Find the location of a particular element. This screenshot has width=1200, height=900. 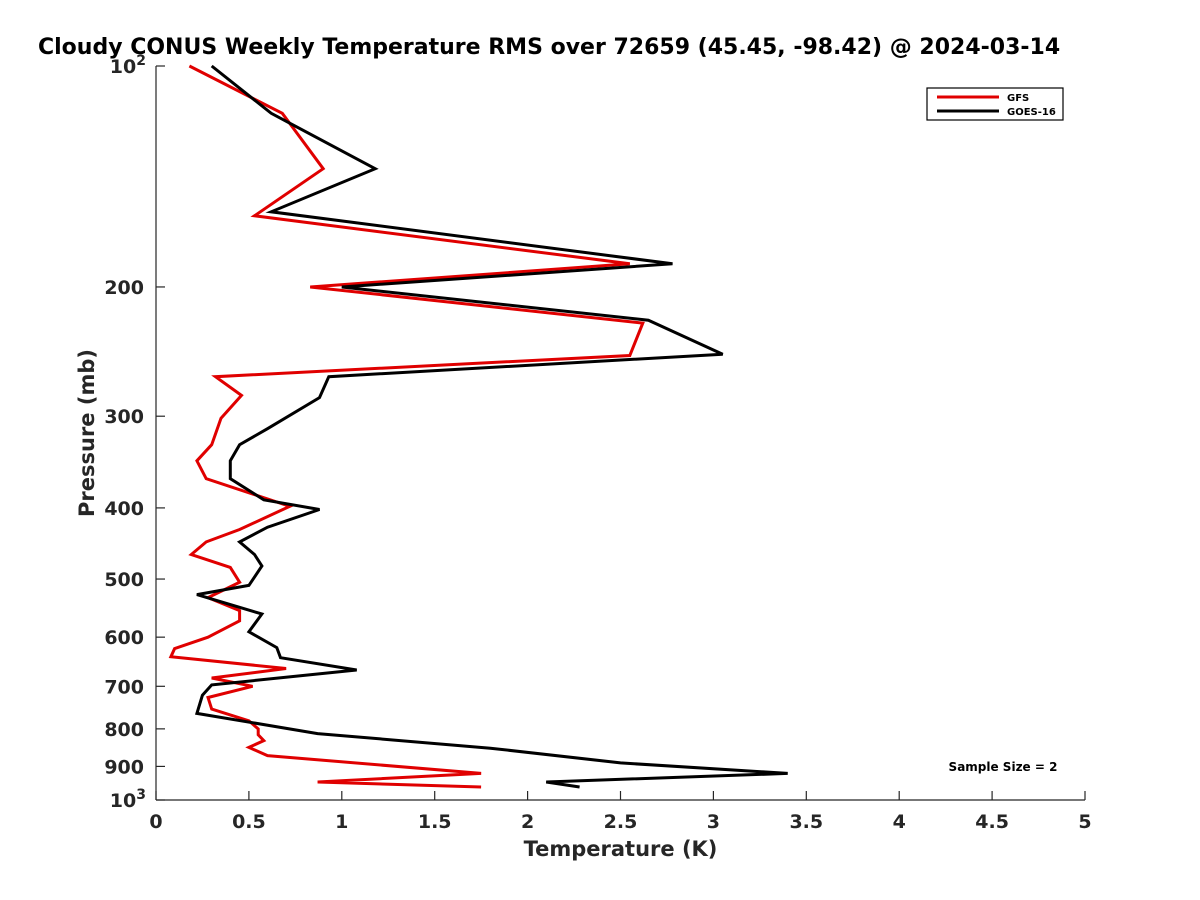

x-tick-label: 5 is located at coordinates (1084, 822).